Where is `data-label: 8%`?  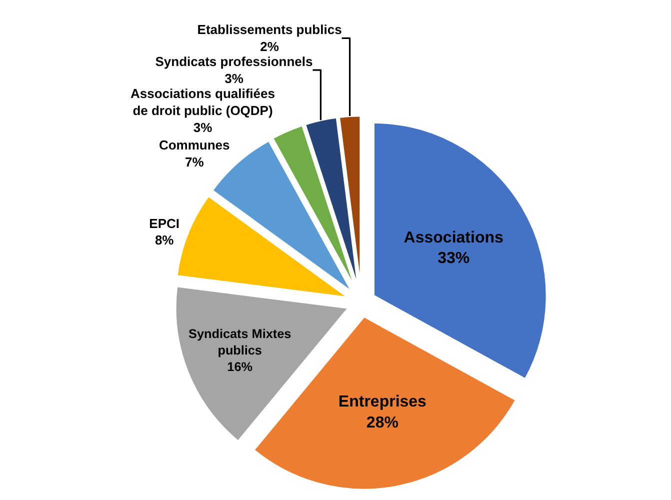
data-label: 8% is located at coordinates (164, 240).